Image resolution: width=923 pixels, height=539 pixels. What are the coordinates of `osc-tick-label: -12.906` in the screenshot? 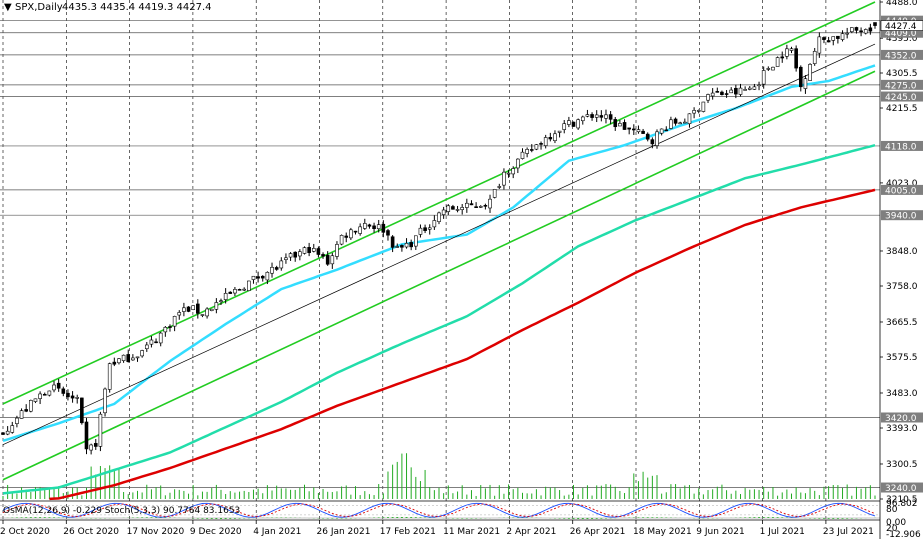 It's located at (903, 534).